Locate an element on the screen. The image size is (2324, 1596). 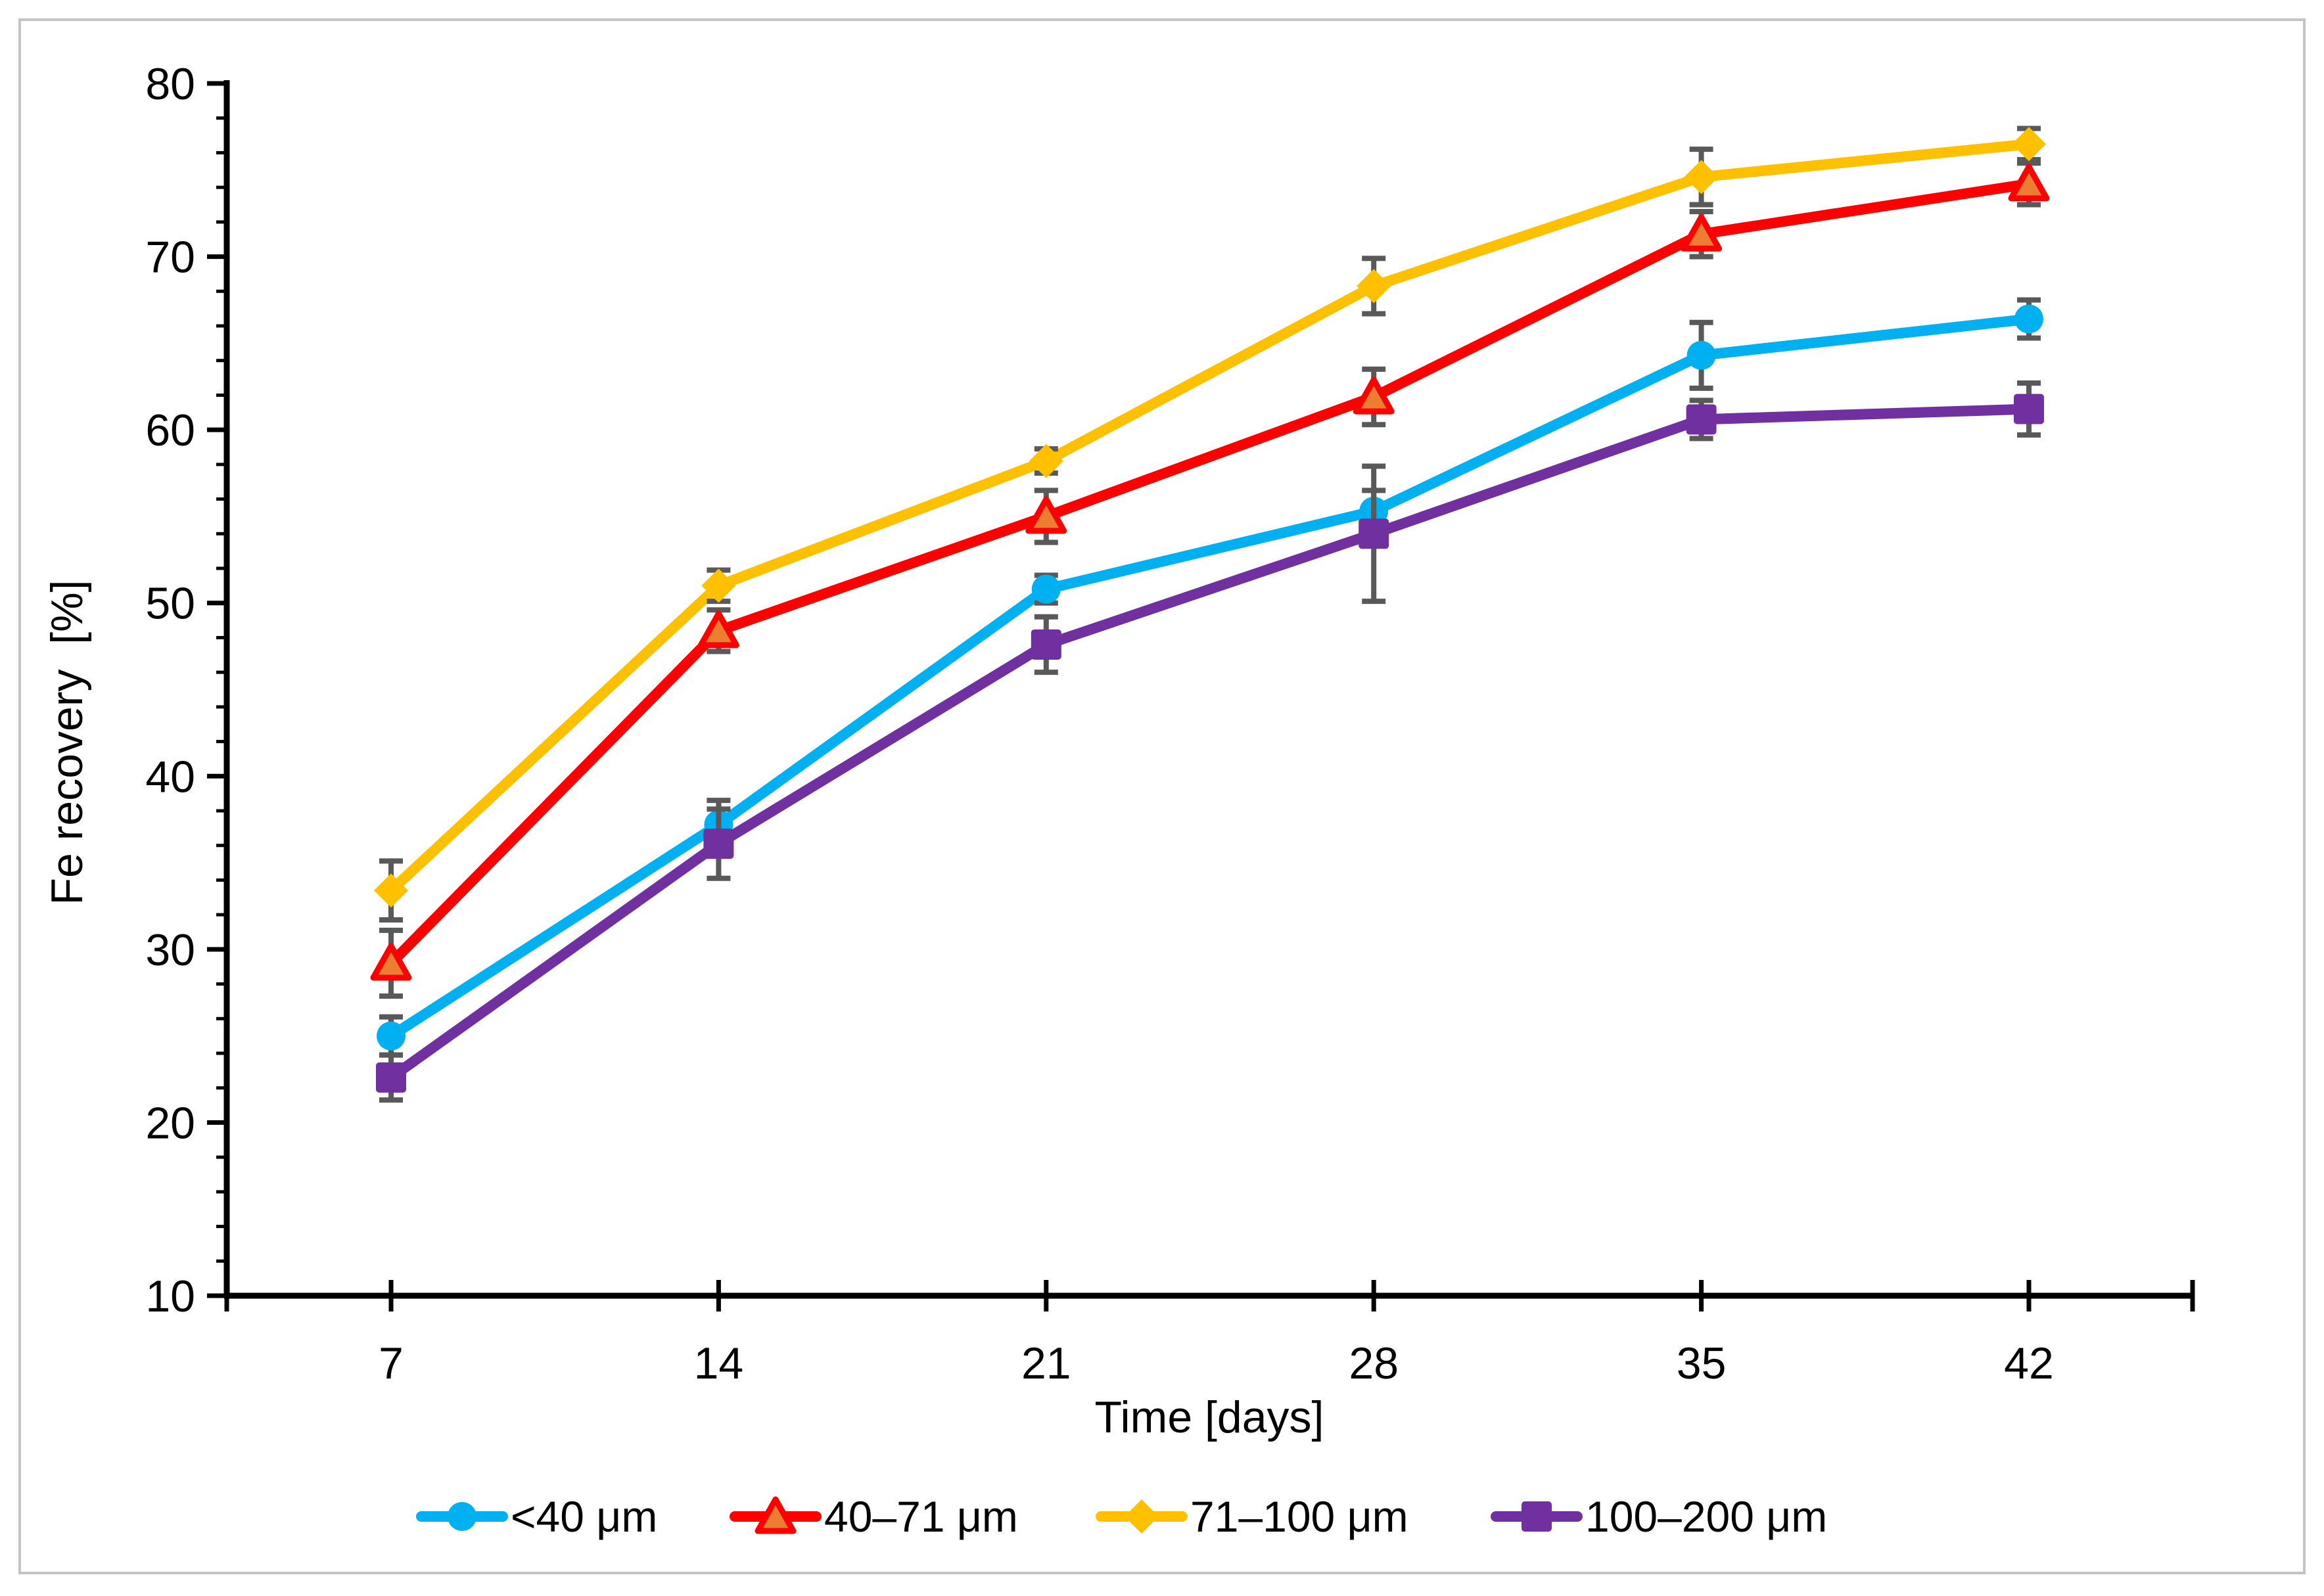
x-axis-title: Time [days] is located at coordinates (1209, 1417).